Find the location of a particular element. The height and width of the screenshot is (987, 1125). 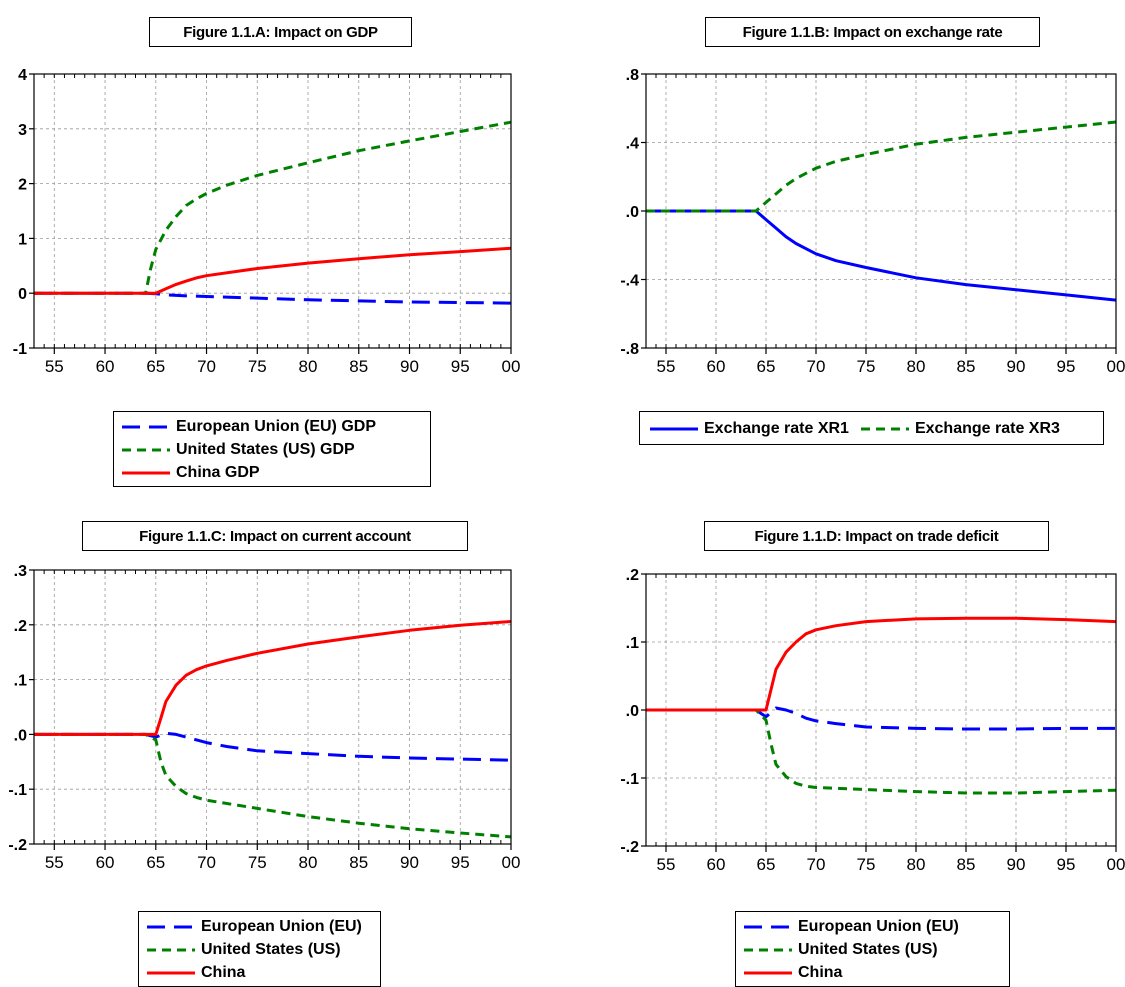

y-tick-label: 0 is located at coordinates (22, 294).